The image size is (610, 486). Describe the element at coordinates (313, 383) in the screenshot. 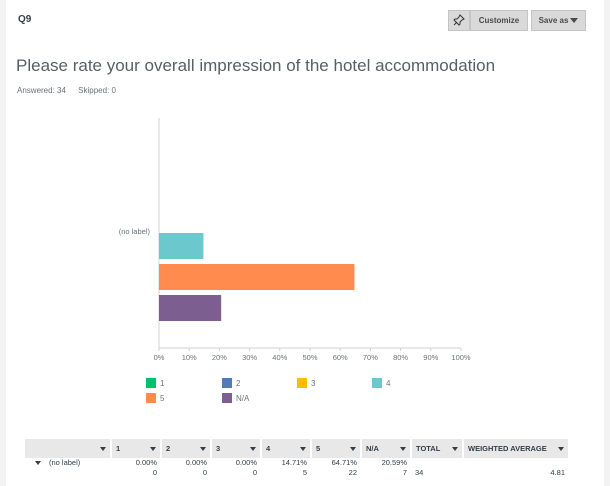

I see `legend-label: 3` at that location.